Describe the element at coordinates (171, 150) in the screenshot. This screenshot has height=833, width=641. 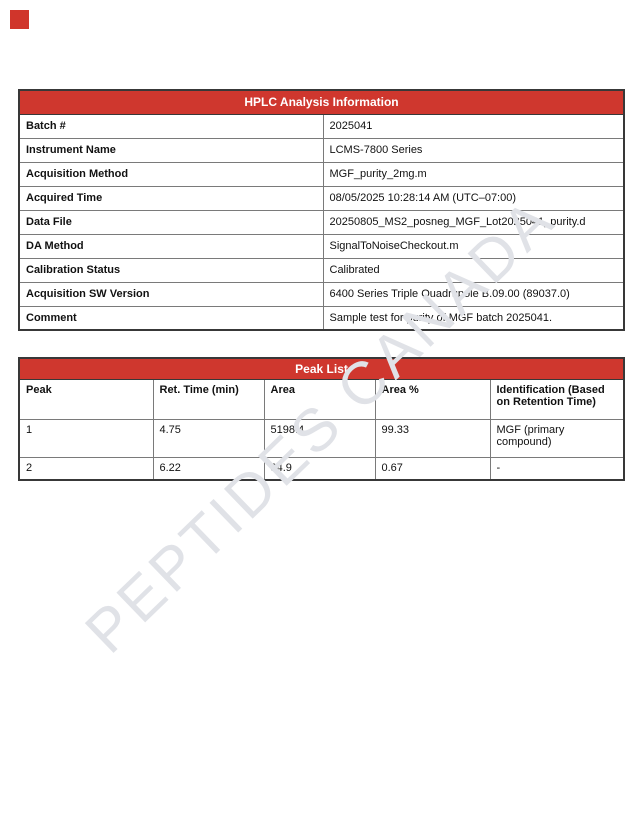
I see `row-label-instrument-name: Instrument Name` at that location.